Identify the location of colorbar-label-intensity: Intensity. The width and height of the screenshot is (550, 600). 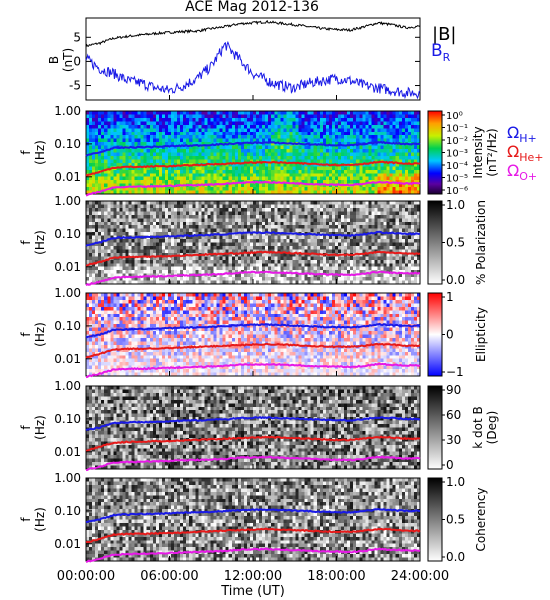
(478, 152).